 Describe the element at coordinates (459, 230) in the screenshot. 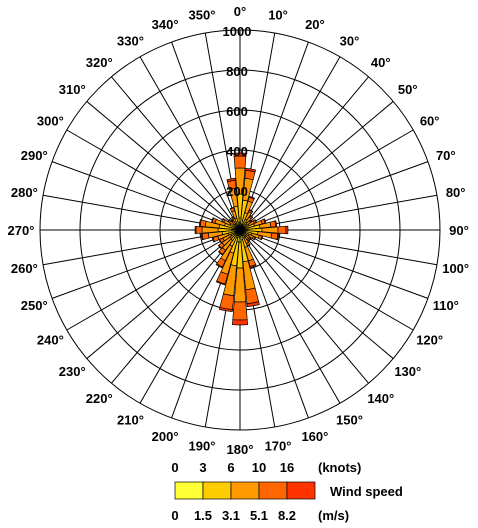

I see `direction-label-90: 90°` at that location.